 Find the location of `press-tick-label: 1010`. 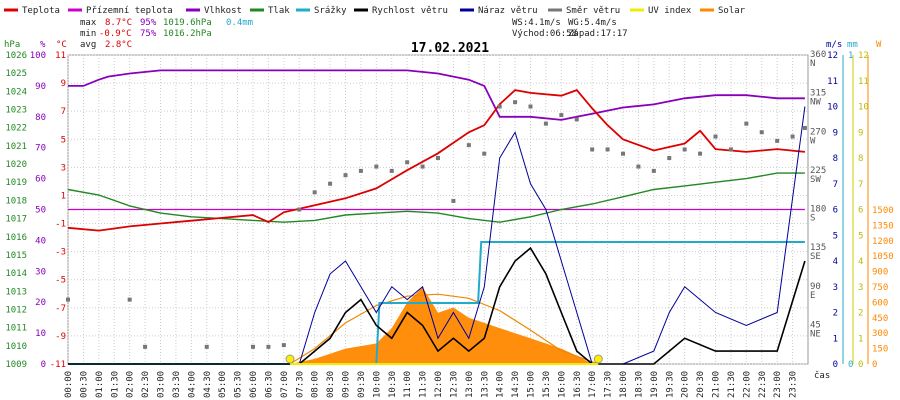

press-tick-label: 1010 is located at coordinates (16, 347).